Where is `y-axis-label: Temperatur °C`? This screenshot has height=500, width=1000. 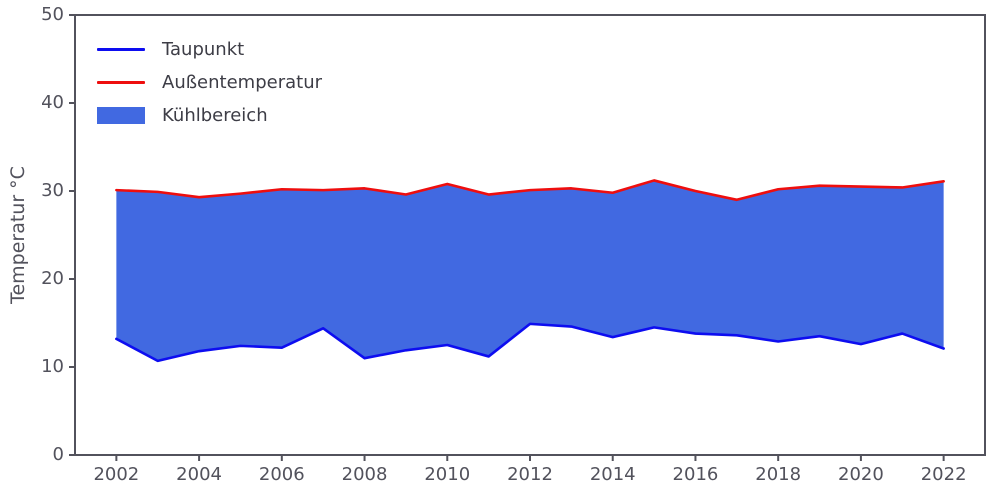 y-axis-label: Temperatur °C is located at coordinates (18, 235).